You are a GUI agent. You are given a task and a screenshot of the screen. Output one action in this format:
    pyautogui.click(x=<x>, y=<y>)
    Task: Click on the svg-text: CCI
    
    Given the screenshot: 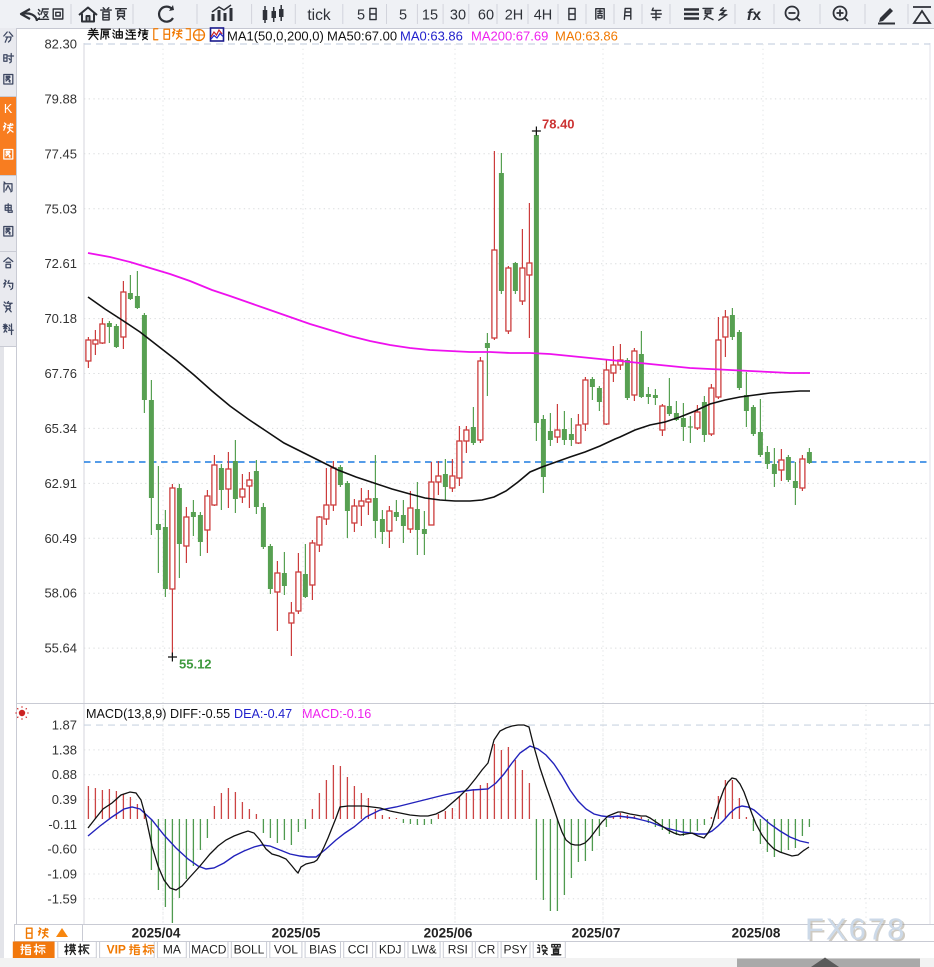 What is the action you would take?
    pyautogui.click(x=358, y=950)
    